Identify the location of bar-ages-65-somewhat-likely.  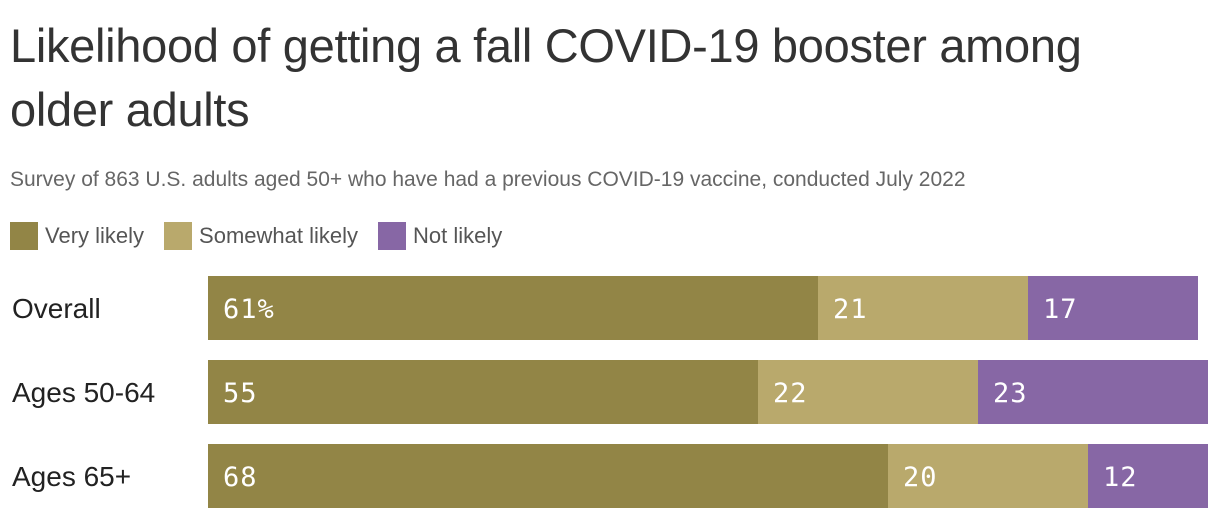
(988, 476).